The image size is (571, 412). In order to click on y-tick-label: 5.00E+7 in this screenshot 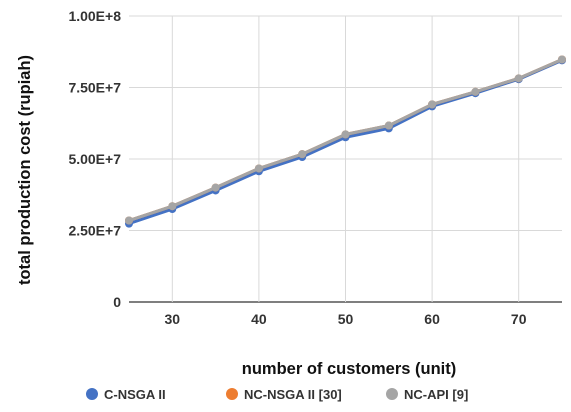, I will do `click(94, 159)`.